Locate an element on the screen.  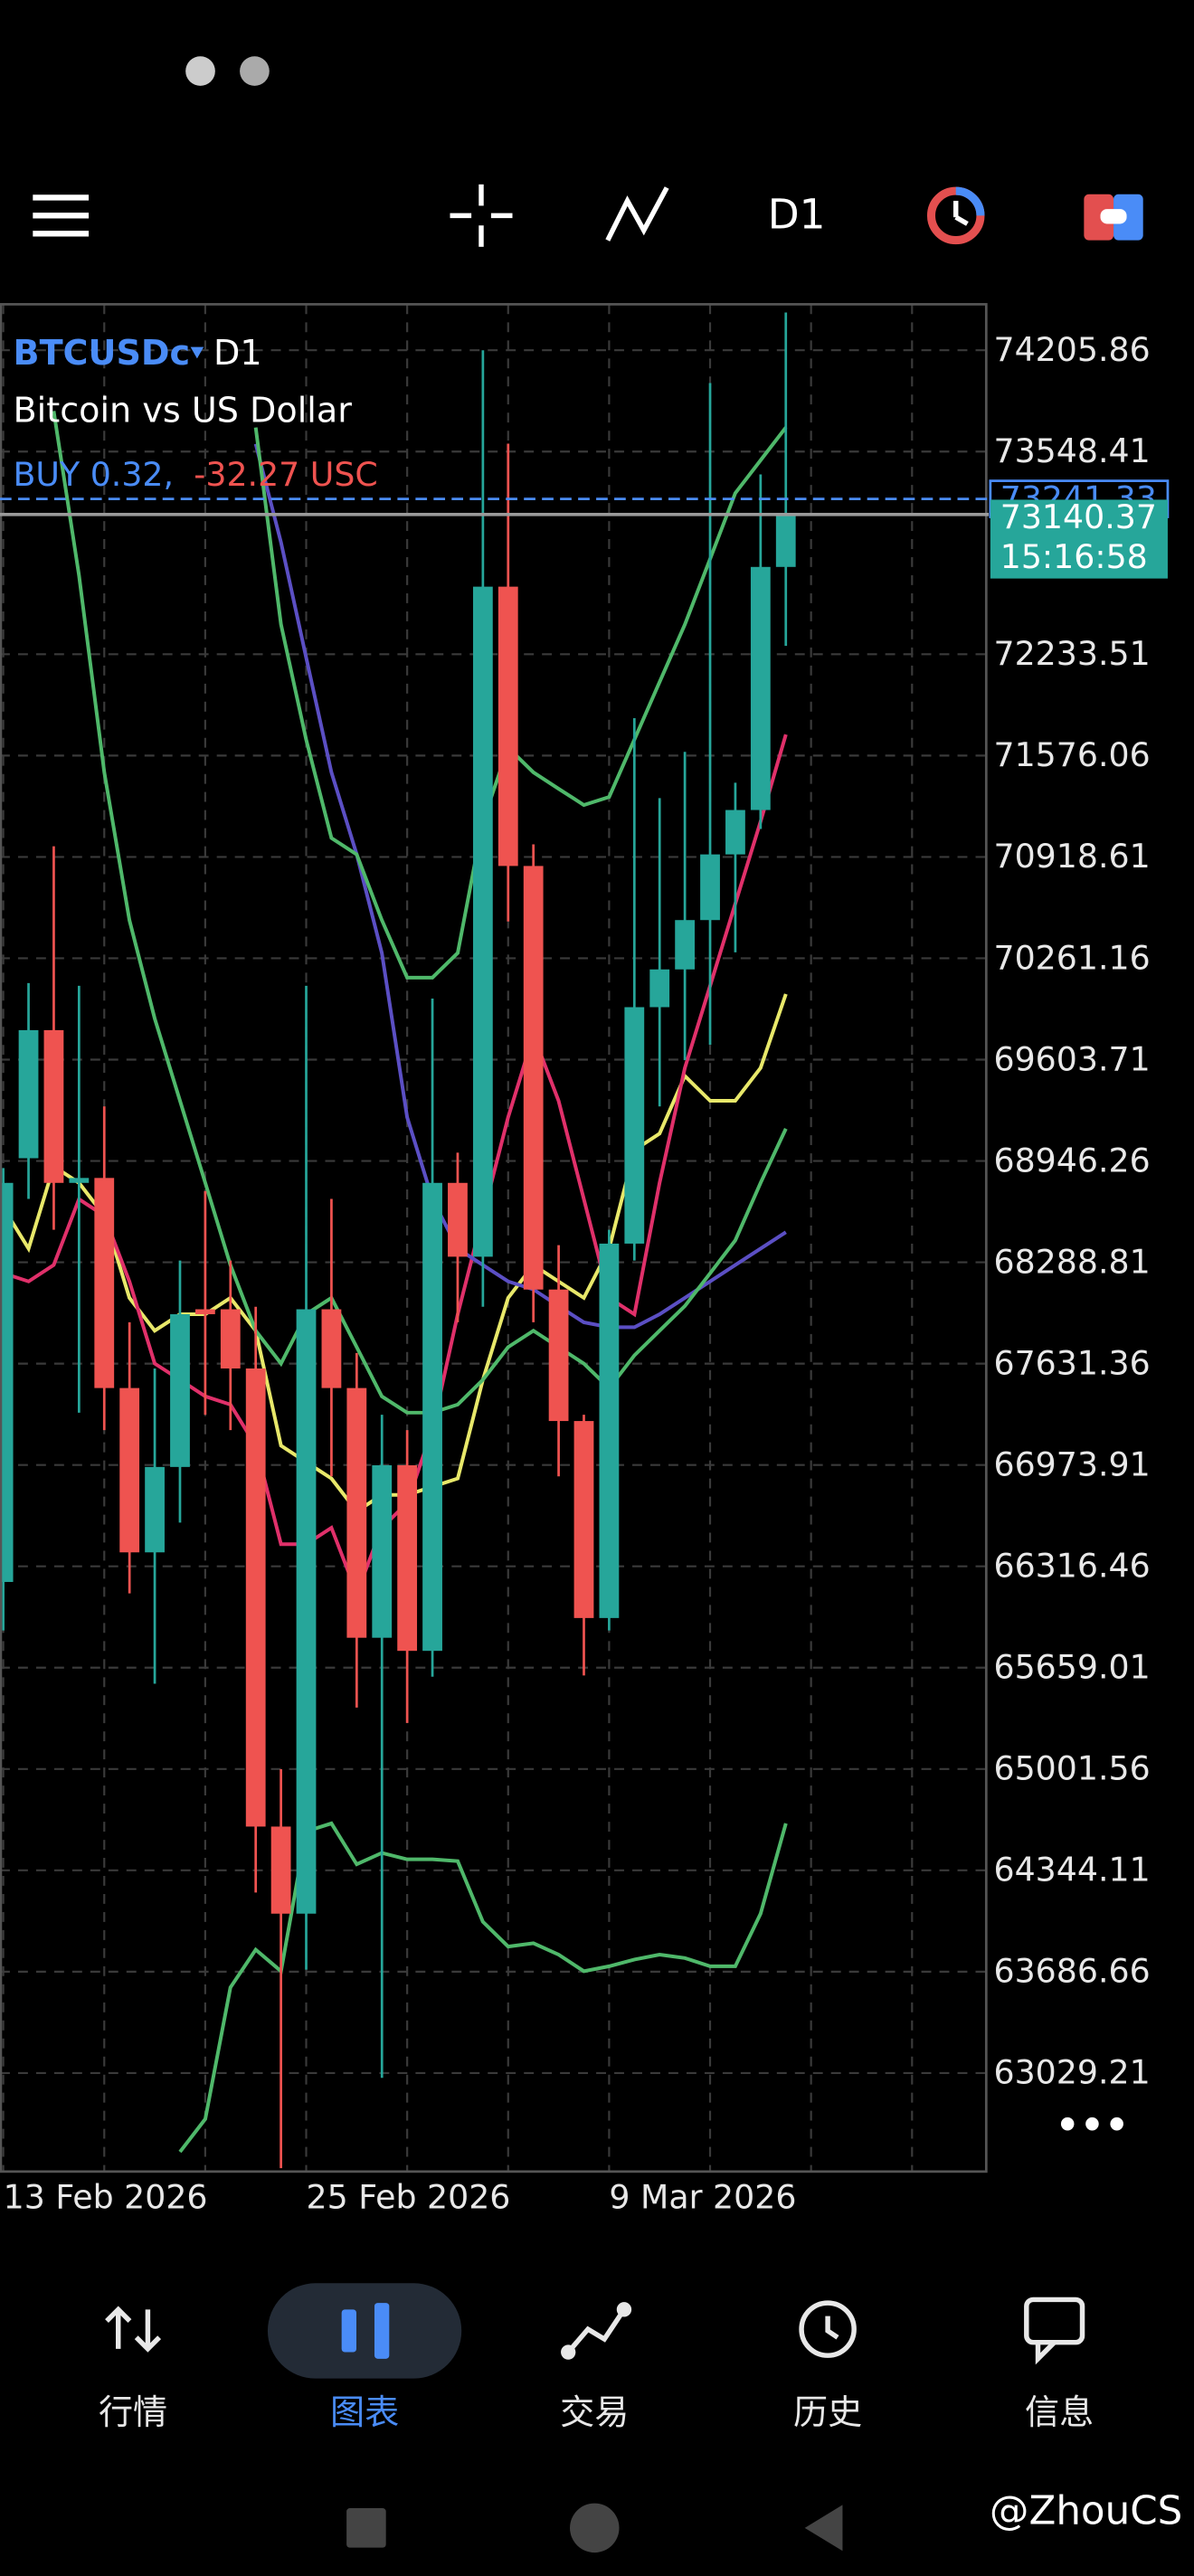
y-tick-label: 65001.56 is located at coordinates (1071, 1769).